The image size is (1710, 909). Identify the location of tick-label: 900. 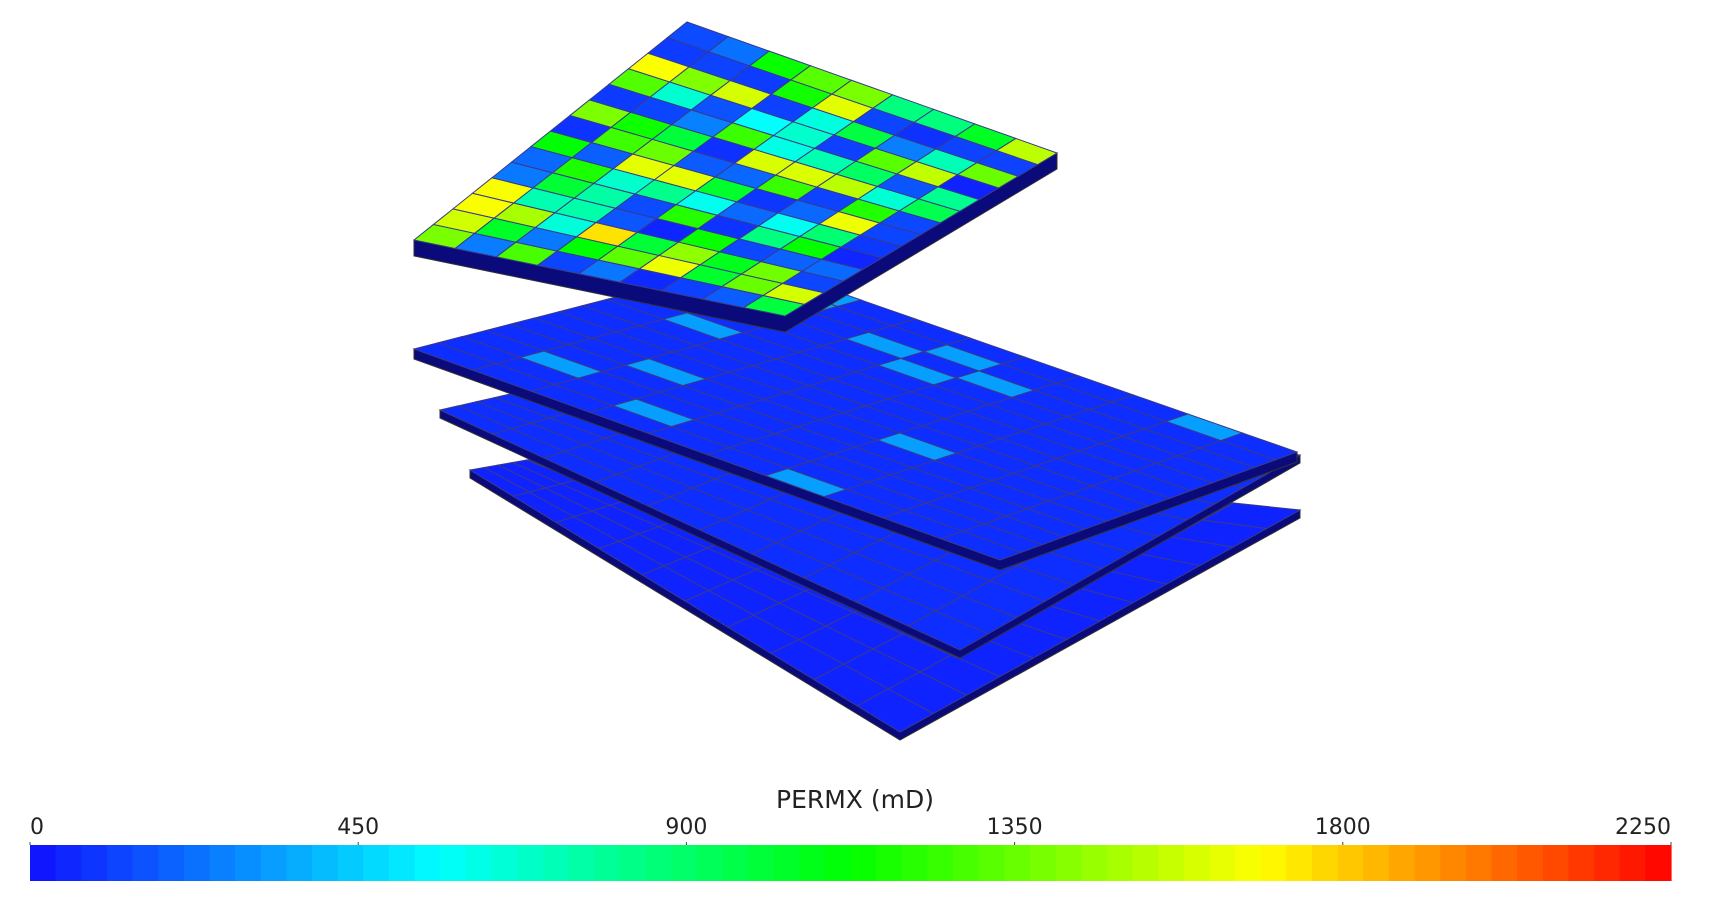
(686, 827).